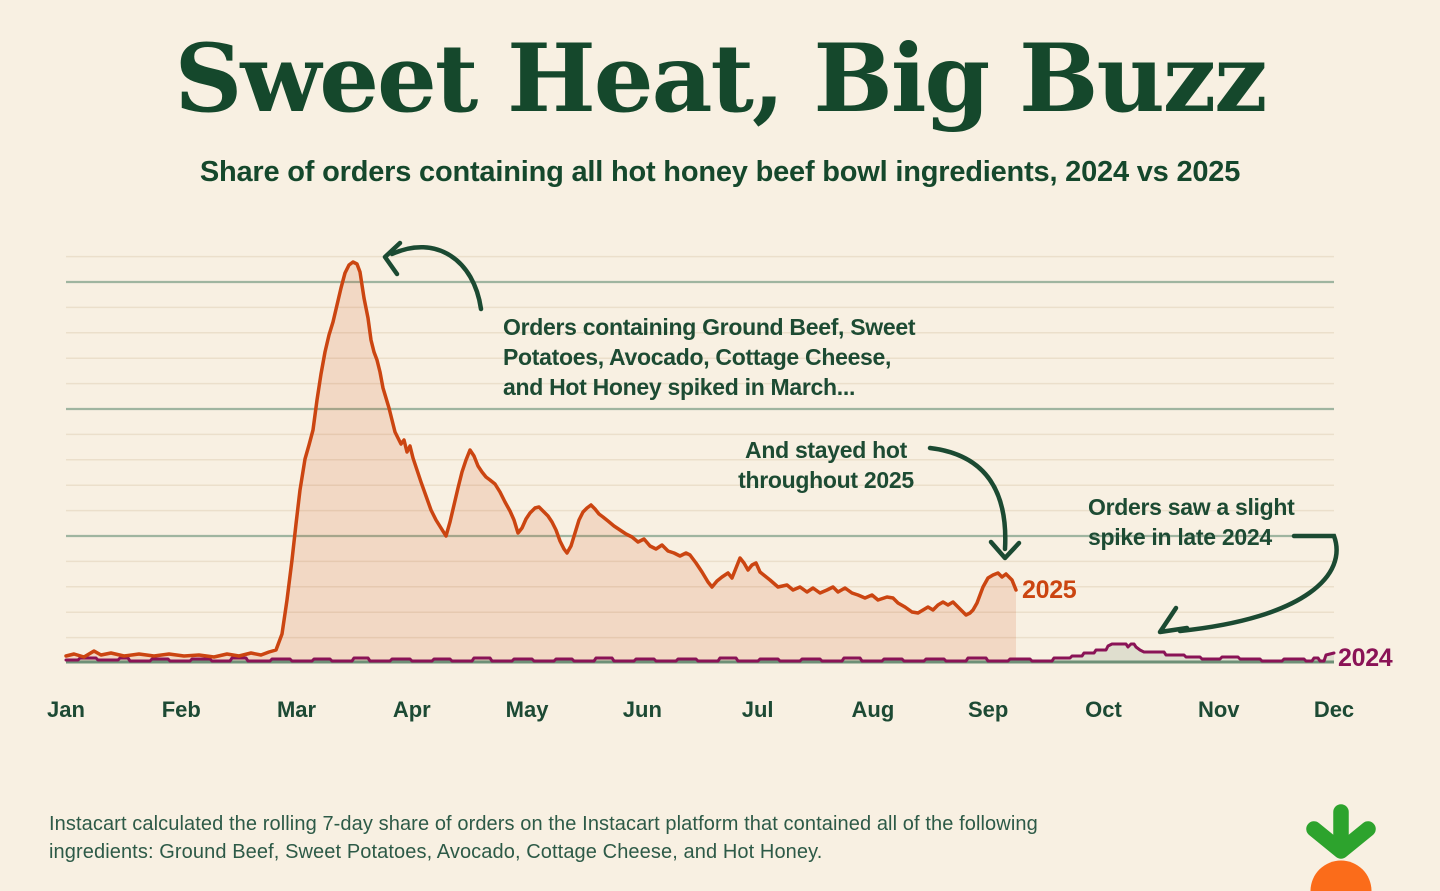 Image resolution: width=1440 pixels, height=891 pixels. Describe the element at coordinates (296, 709) in the screenshot. I see `month-label-mar: Mar` at that location.